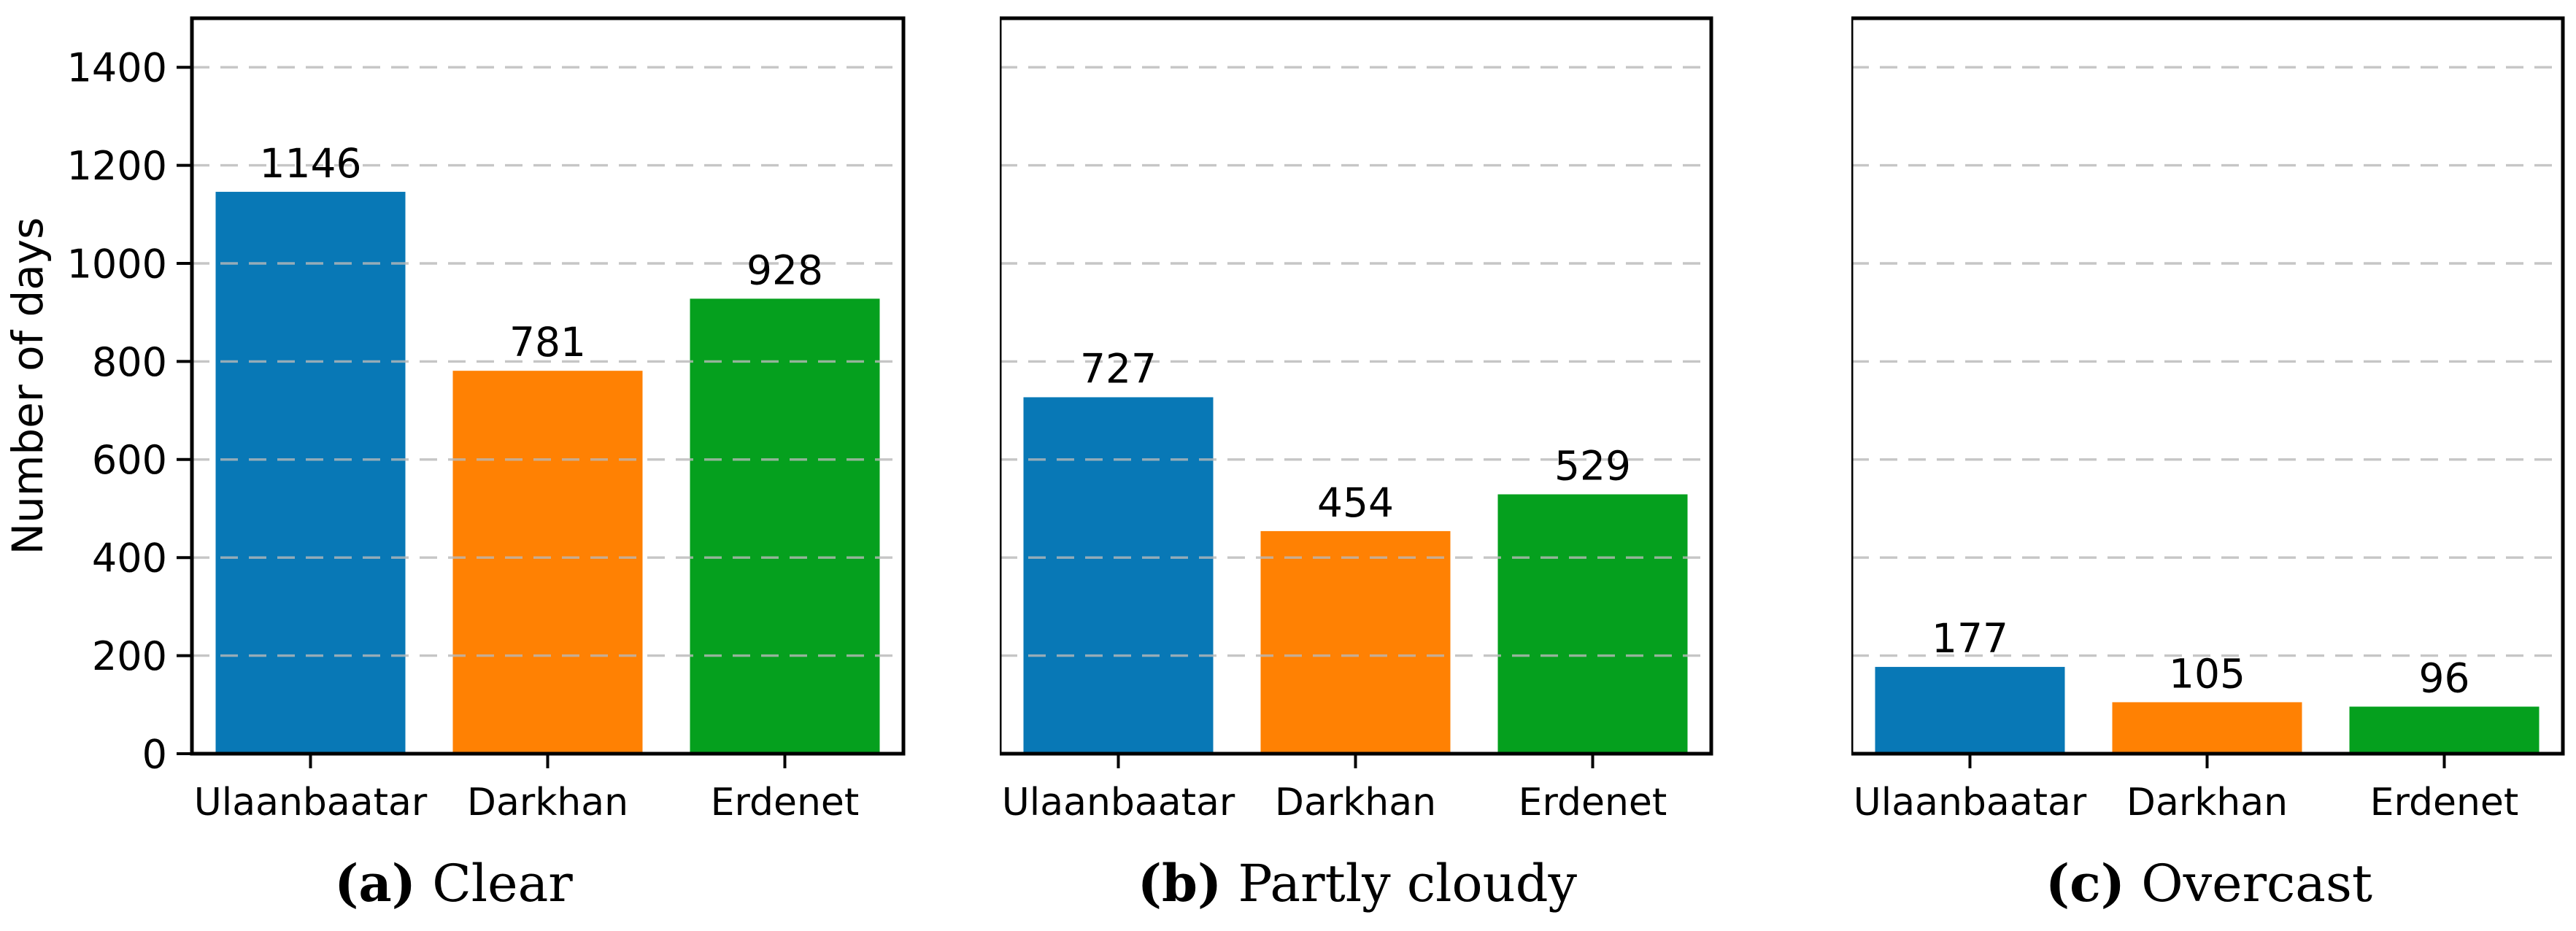 Image resolution: width=2576 pixels, height=931 pixels. What do you see at coordinates (1408, 883) in the screenshot?
I see `caption-text: Partly cloudy` at bounding box center [1408, 883].